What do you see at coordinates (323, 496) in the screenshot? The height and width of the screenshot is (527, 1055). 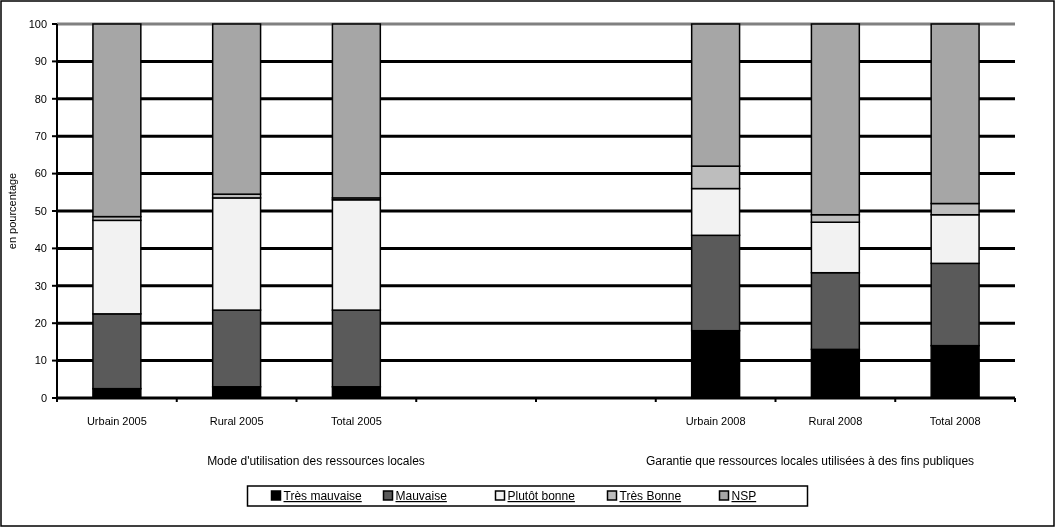 I see `legend-label: Très mauvaise` at bounding box center [323, 496].